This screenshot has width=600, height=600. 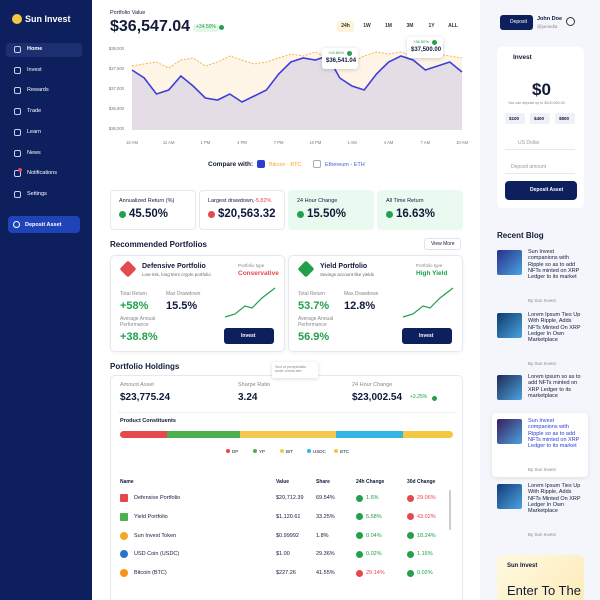 I want to click on nav-item: Trade, so click(x=34, y=111).